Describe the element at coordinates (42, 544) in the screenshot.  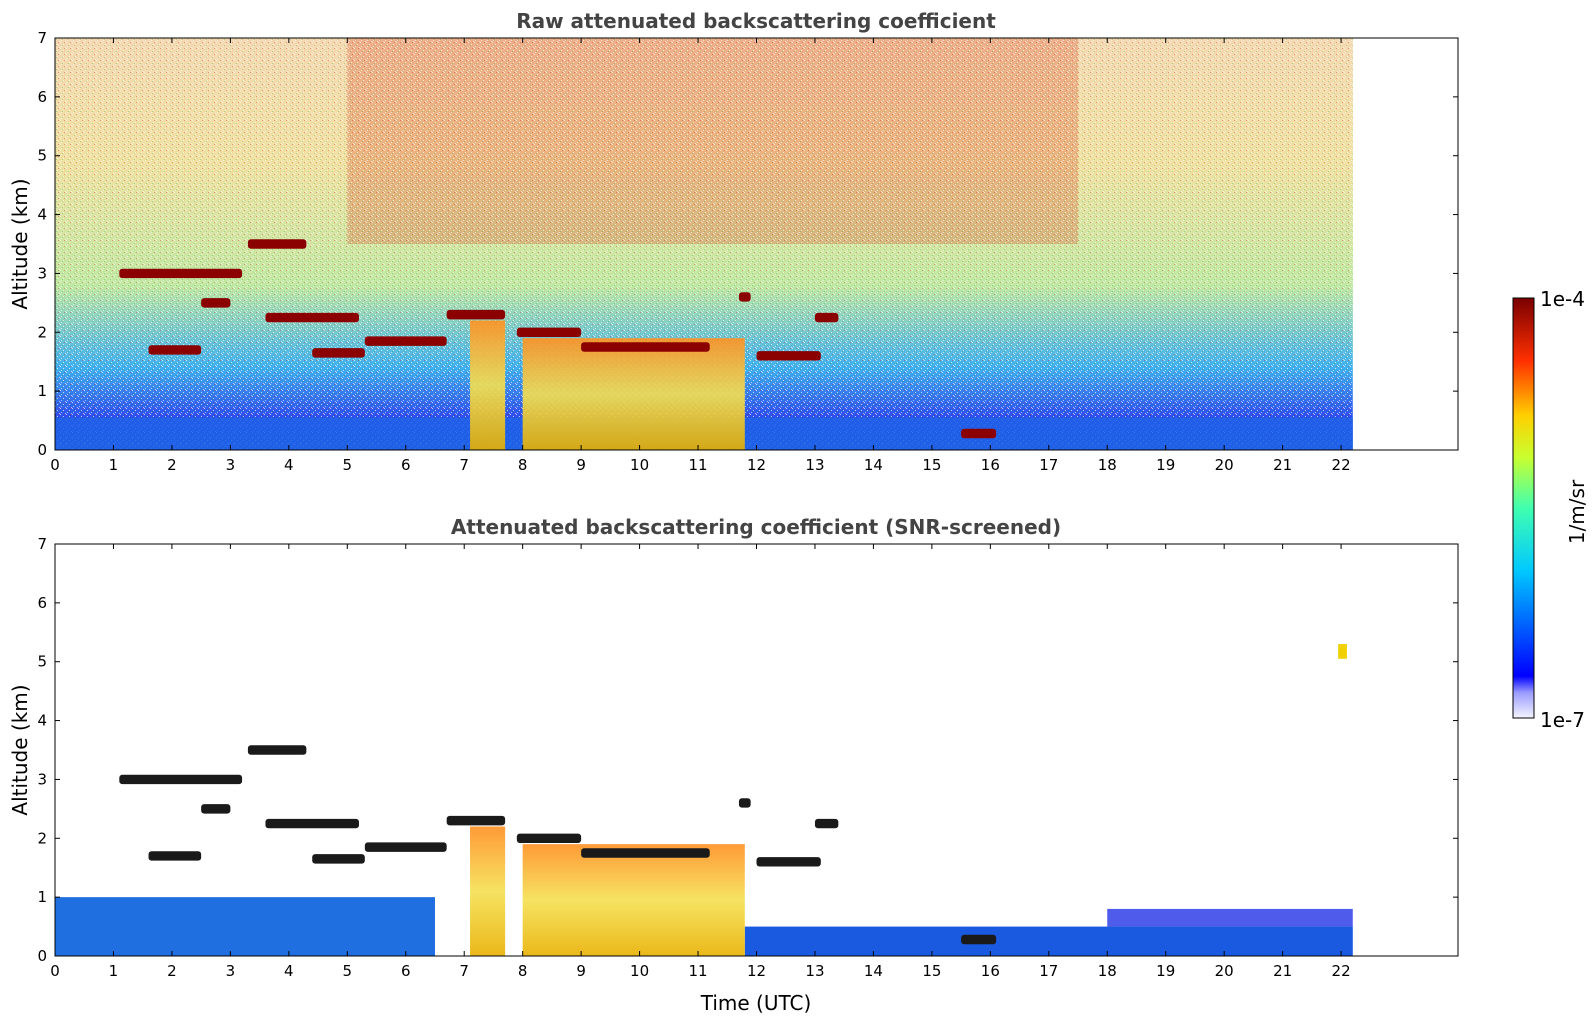
I see `panel2-ytick-label-7: 7` at that location.